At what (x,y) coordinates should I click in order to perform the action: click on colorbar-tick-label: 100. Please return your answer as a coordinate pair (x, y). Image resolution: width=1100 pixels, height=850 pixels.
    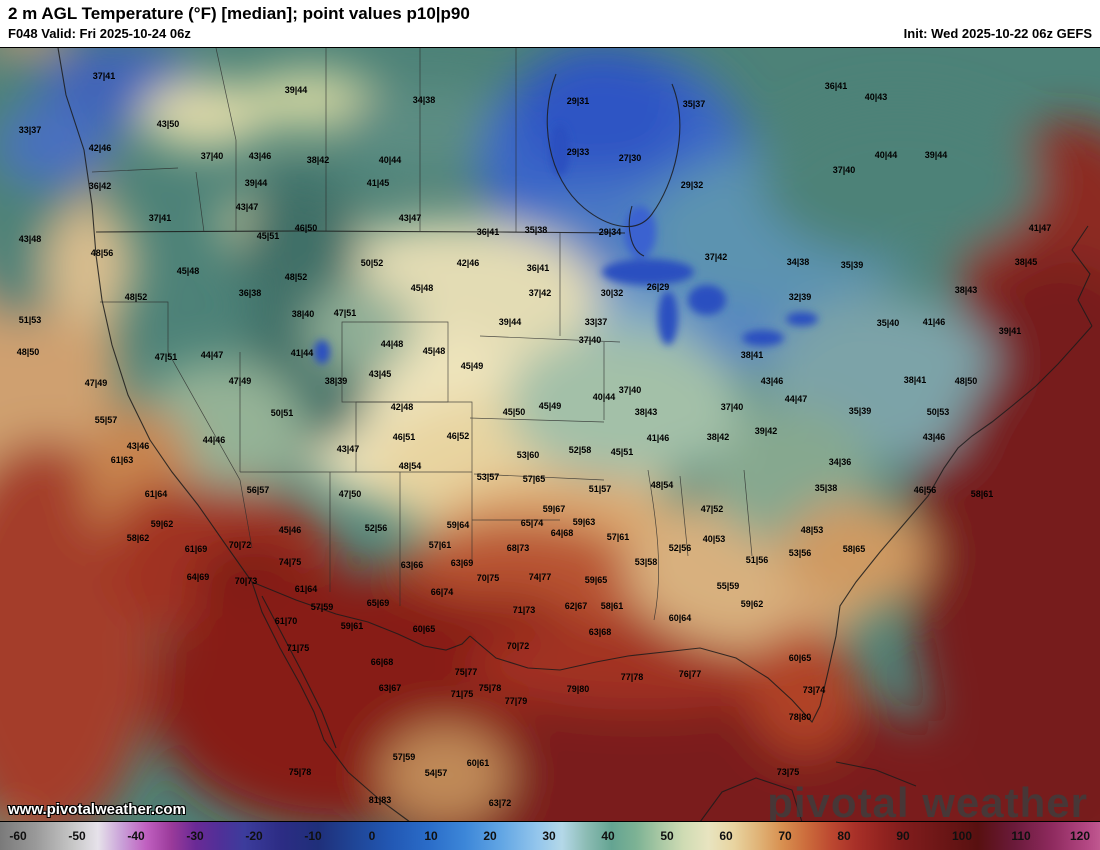
    Looking at the image, I should click on (962, 836).